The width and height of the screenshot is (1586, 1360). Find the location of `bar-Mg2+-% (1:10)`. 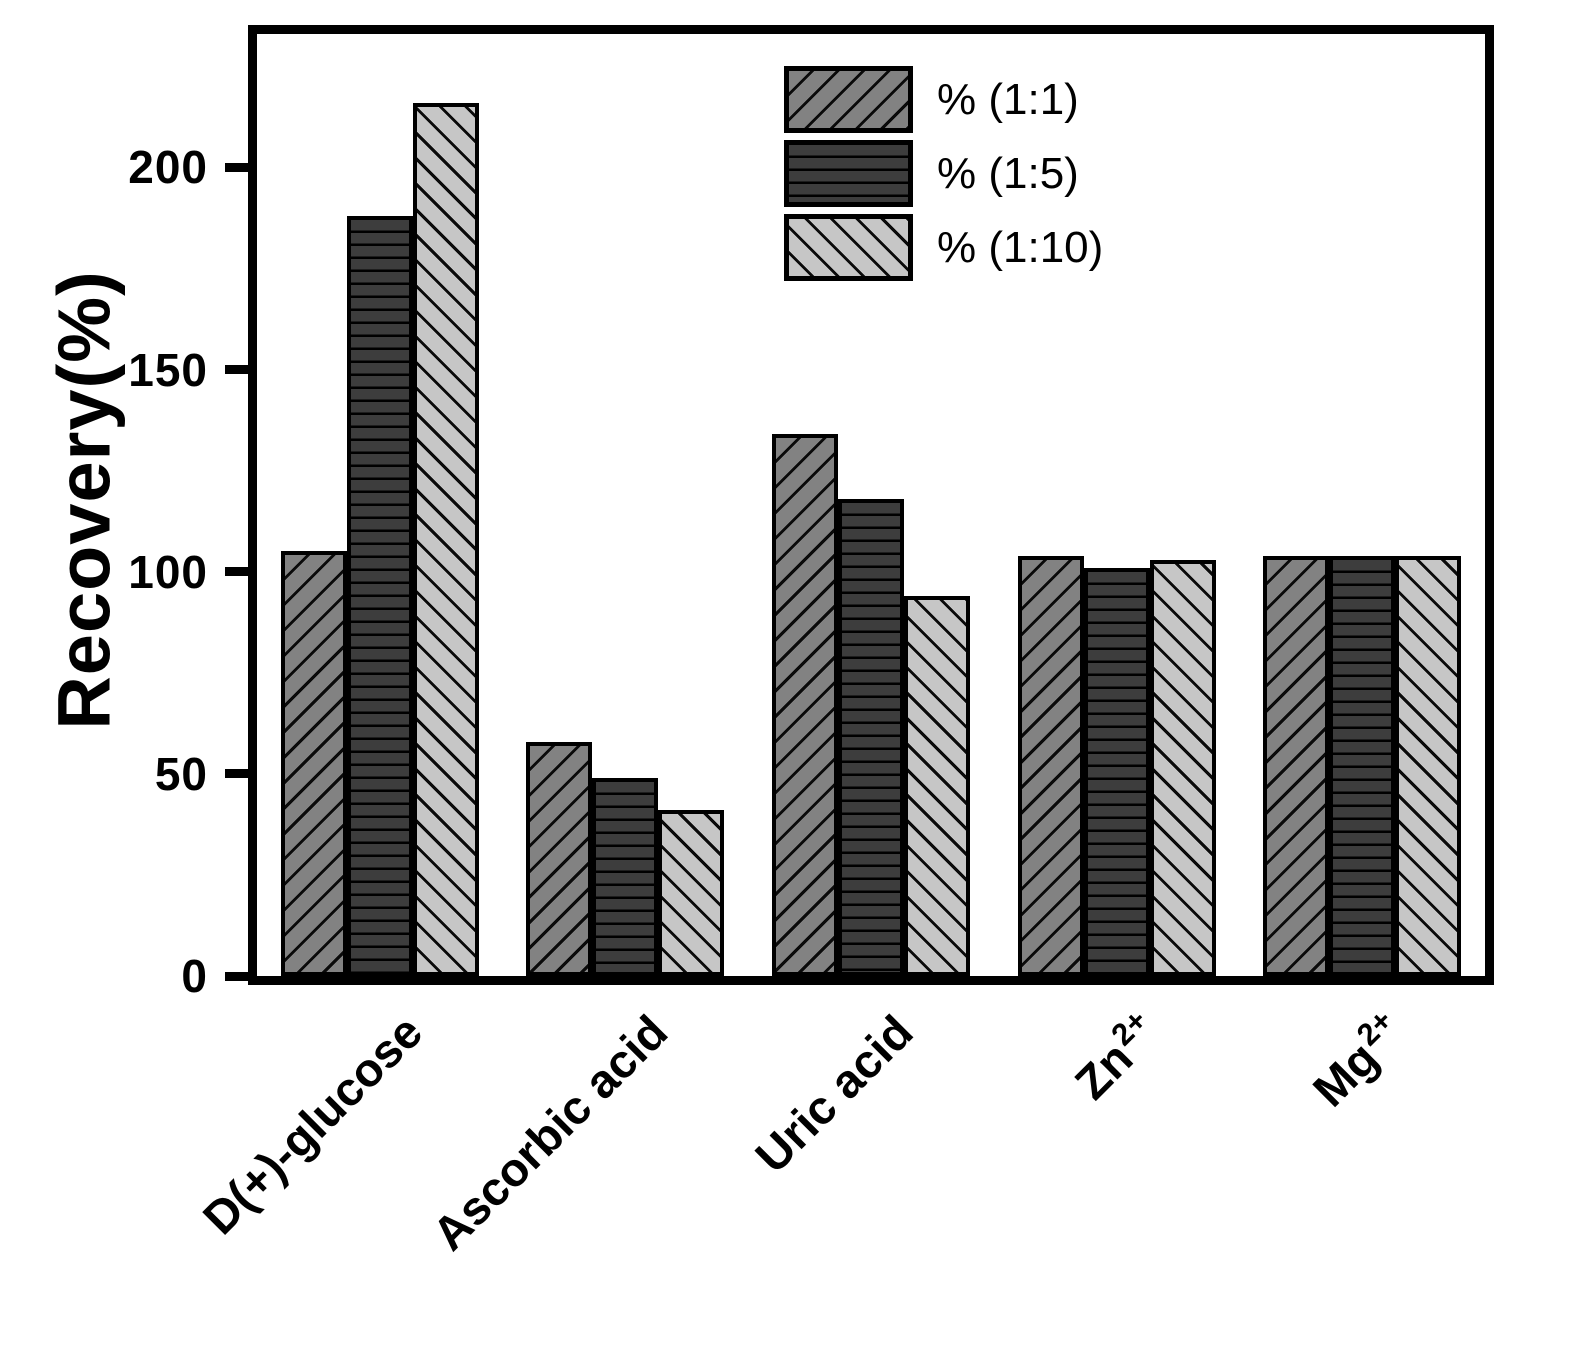

bar-Mg2+-% (1:10) is located at coordinates (1428, 766).